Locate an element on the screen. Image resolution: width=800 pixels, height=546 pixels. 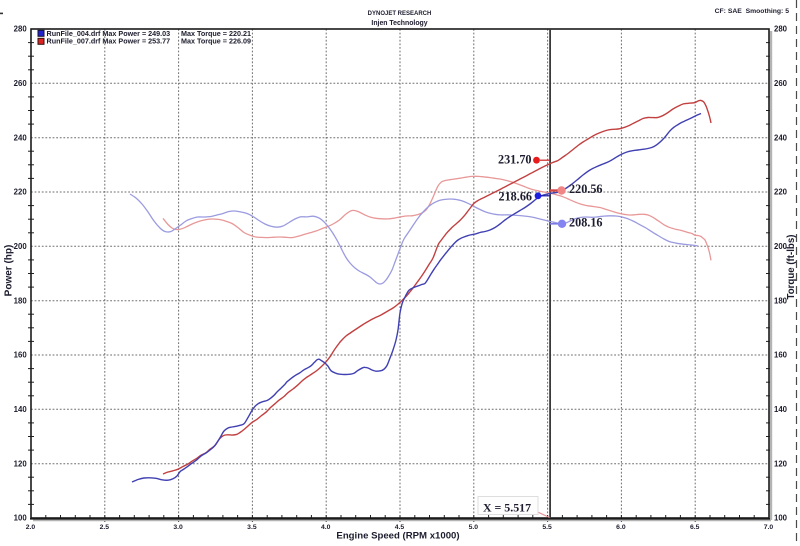
svg-text: DYNOJET RESEARCH is located at coordinates (400, 14).